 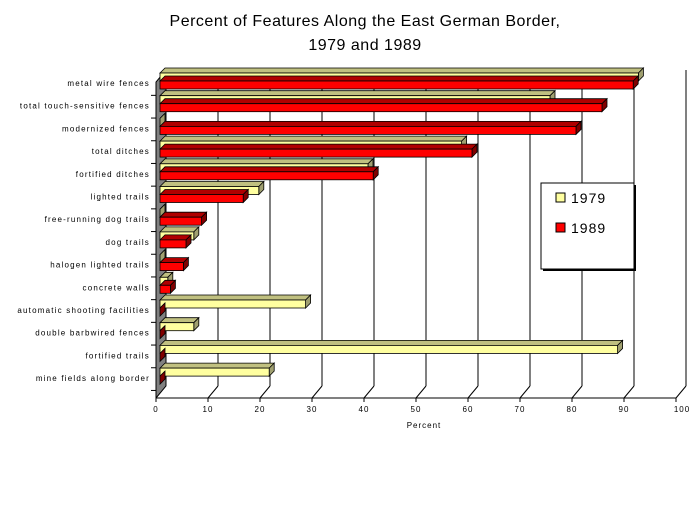 What do you see at coordinates (97, 219) in the screenshot?
I see `category-label: free-running dog trails` at bounding box center [97, 219].